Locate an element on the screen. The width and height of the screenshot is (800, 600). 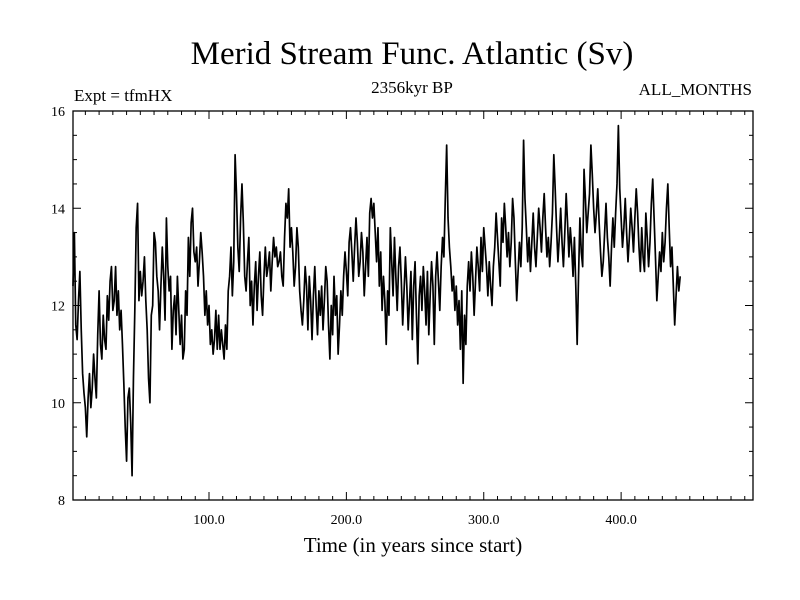
time-period-label: 2356kyr BP is located at coordinates (412, 87).